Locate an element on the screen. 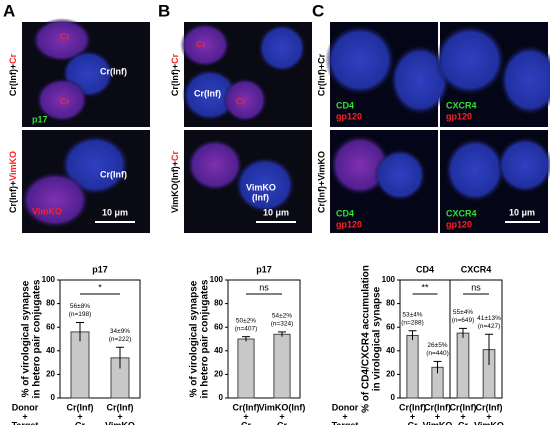 The height and width of the screenshot is (425, 550). row-label-part: Cr(Inf)+ is located at coordinates (13, 80).